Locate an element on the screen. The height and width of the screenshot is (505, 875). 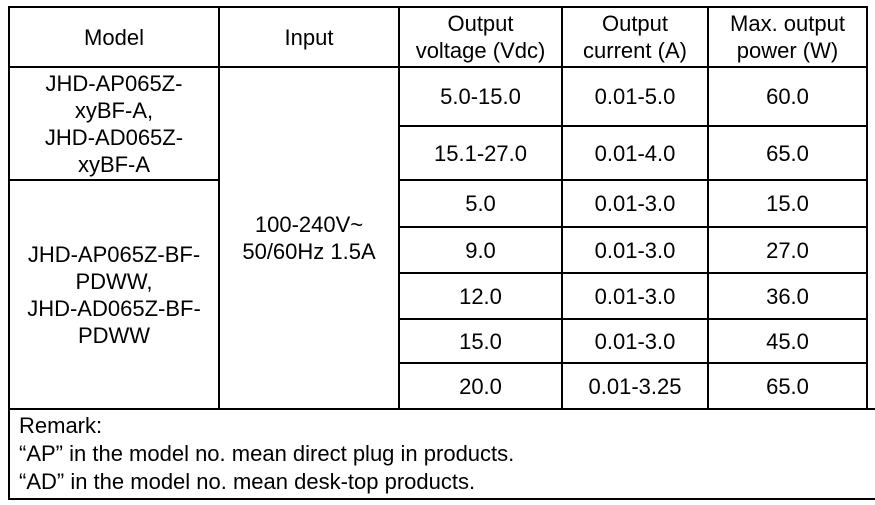
model-group-2-cell: JHD-AP065Z-BF- PDWW, JHD-AD065Z-BF- PDWW is located at coordinates (114, 294).